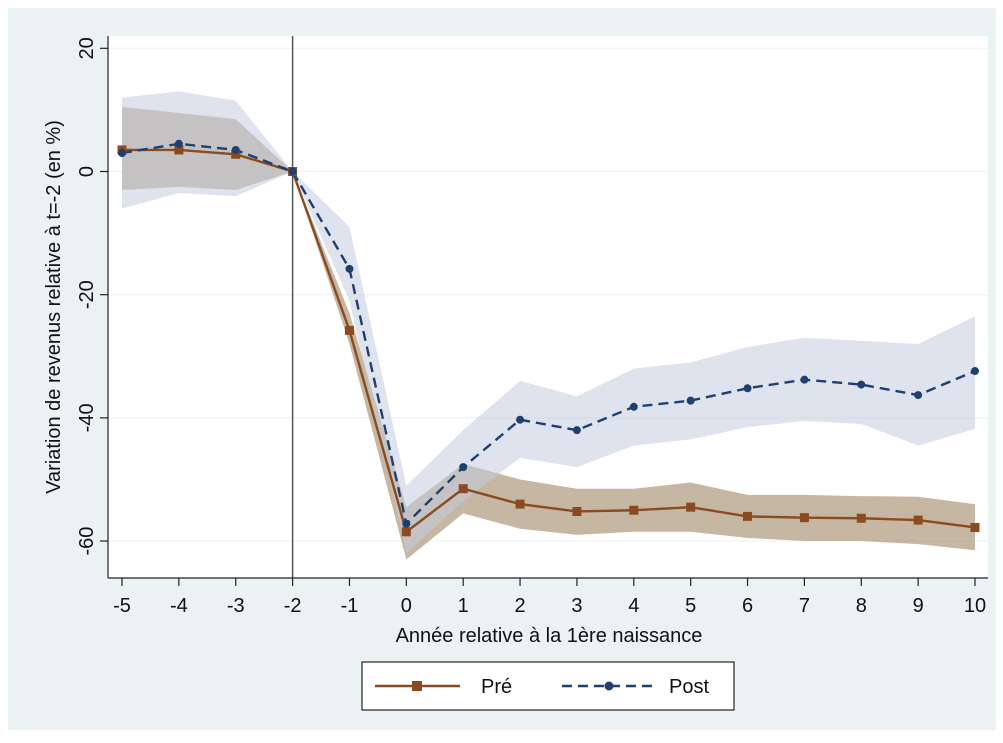 The image size is (1003, 743). I want to click on x-tick-label: 3, so click(576, 606).